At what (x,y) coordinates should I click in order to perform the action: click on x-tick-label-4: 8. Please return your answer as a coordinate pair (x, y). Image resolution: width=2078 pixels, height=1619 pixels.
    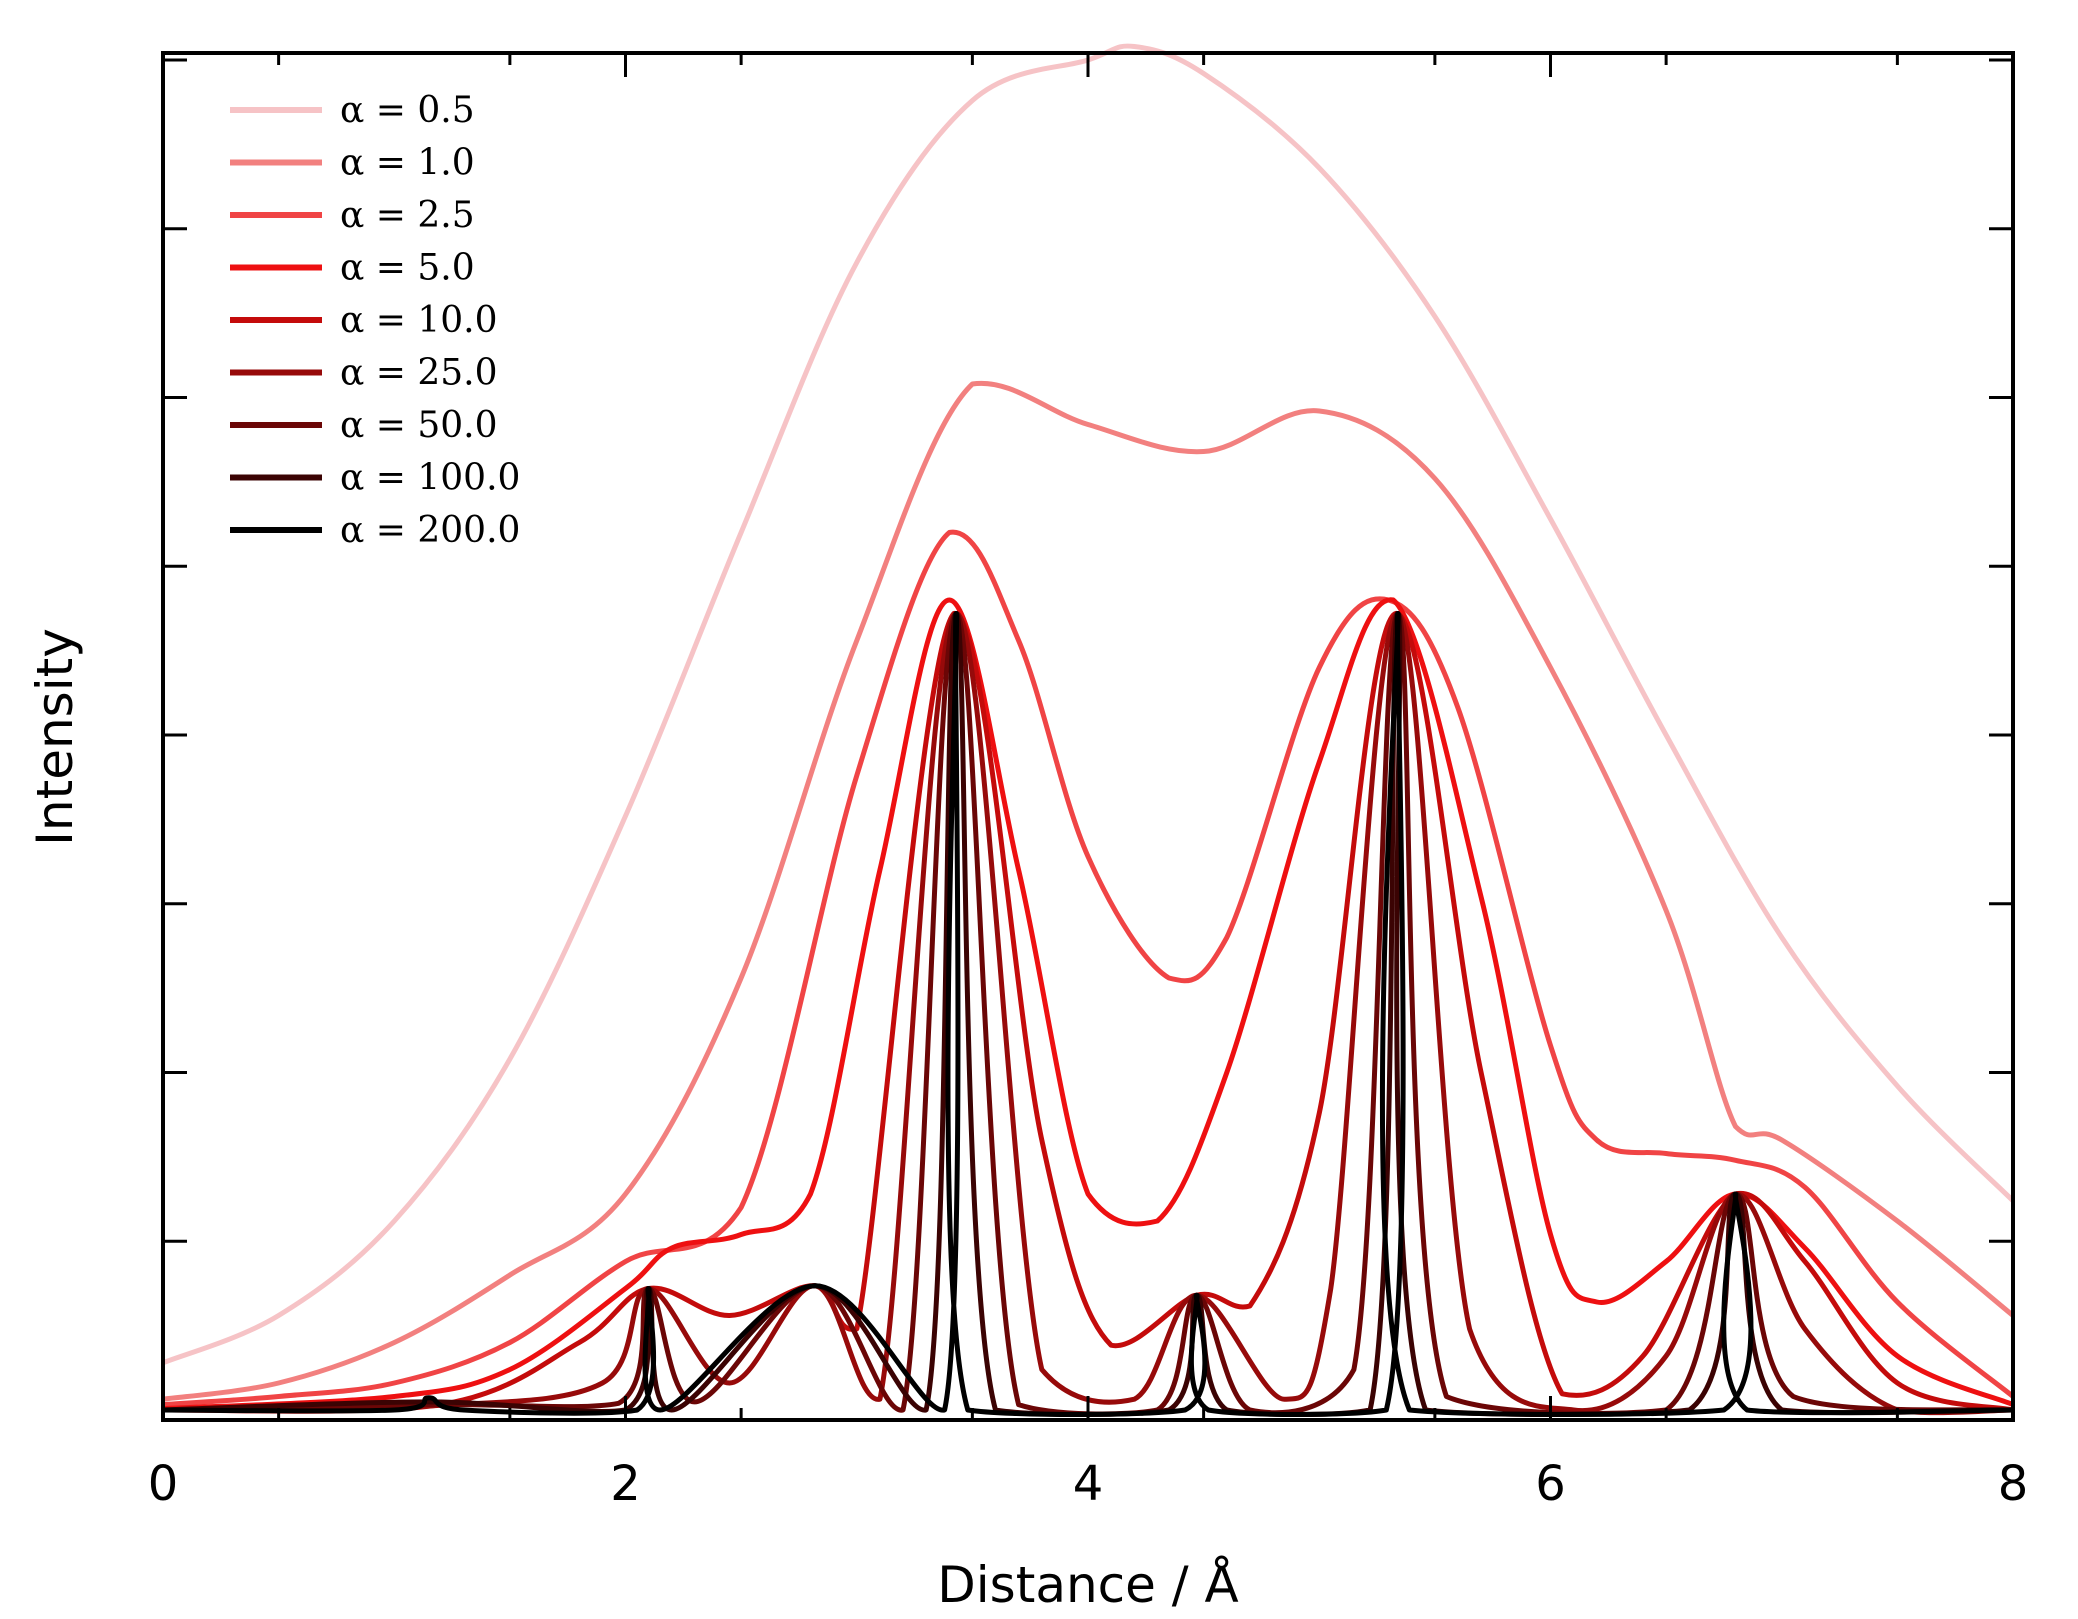
    Looking at the image, I should click on (2013, 1484).